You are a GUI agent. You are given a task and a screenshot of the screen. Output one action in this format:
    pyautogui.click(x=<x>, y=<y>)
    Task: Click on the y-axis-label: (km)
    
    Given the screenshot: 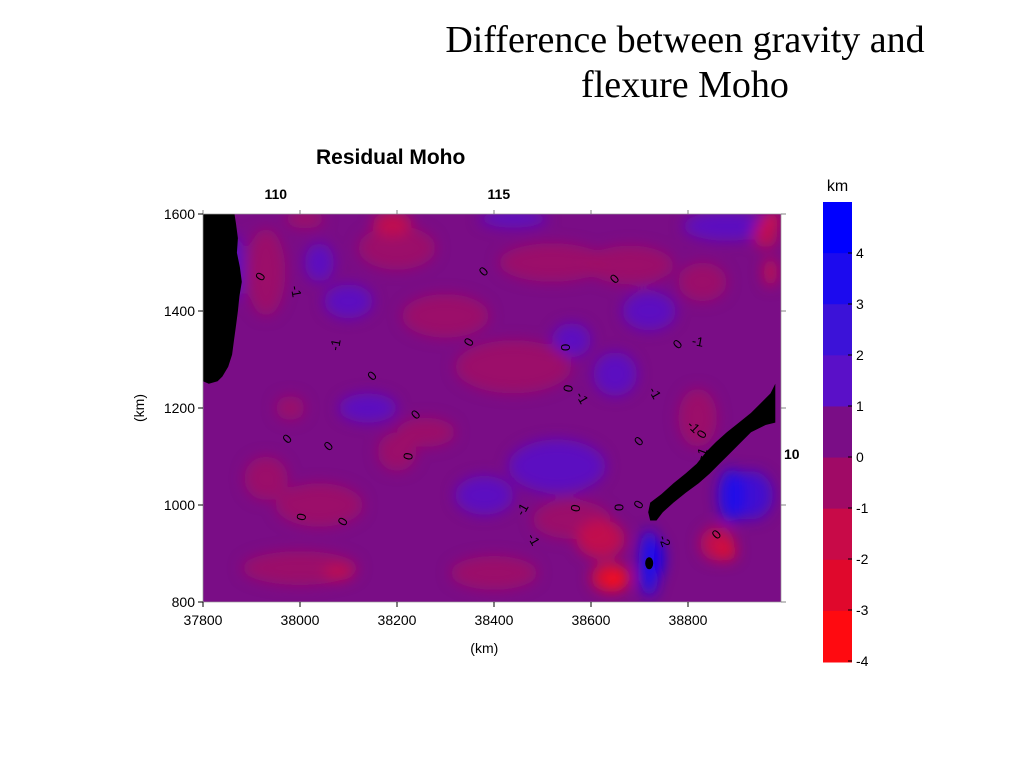 What is the action you would take?
    pyautogui.click(x=139, y=408)
    